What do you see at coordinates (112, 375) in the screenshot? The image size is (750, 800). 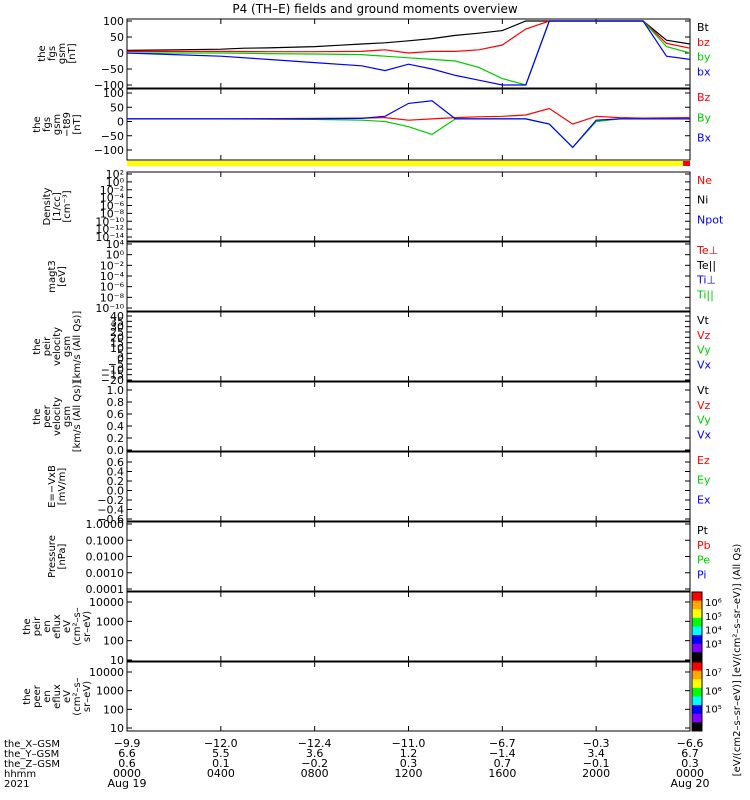 I see `y-tick-label: −15` at bounding box center [112, 375].